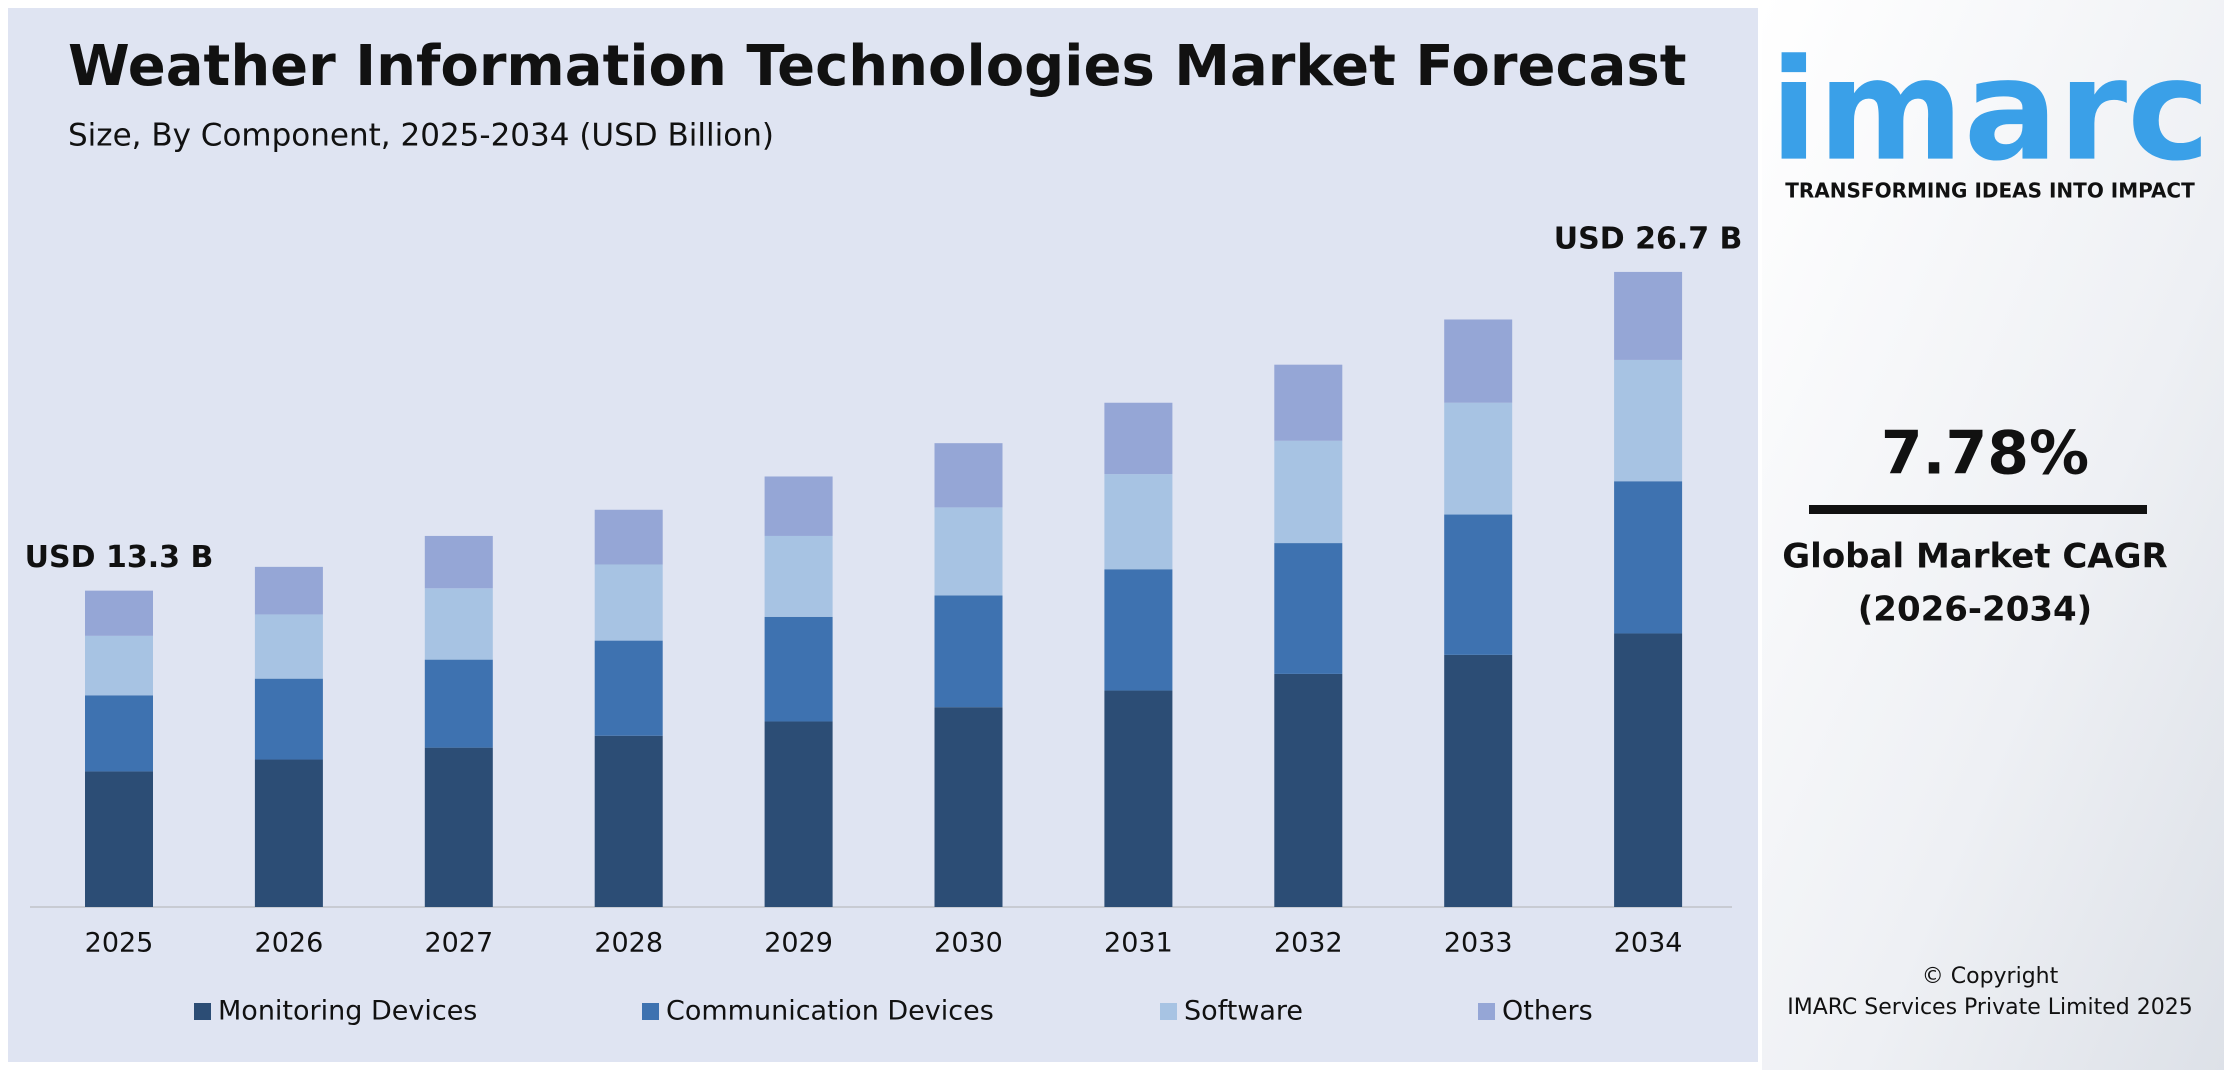  Describe the element at coordinates (119, 557) in the screenshot. I see `total-label: USD 13.3 B` at that location.